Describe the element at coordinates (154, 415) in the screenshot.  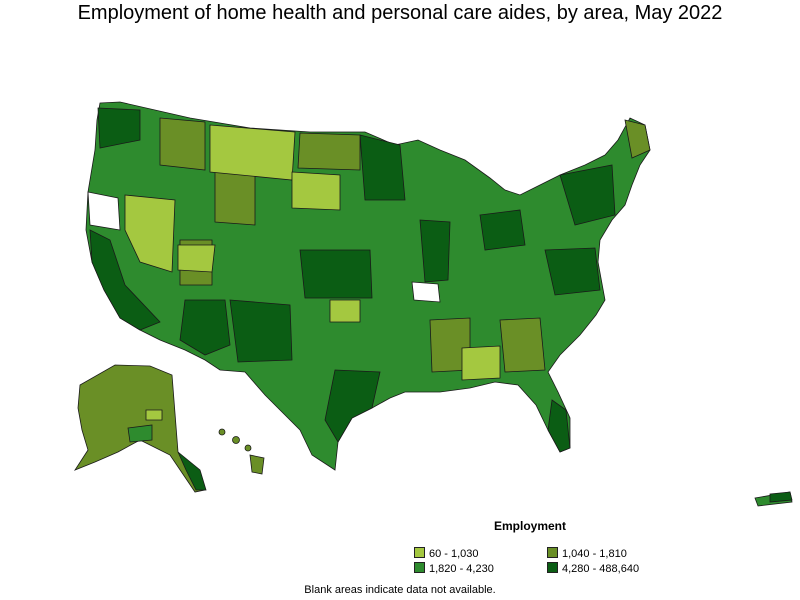
I see `alaska-region-fairbanks` at that location.